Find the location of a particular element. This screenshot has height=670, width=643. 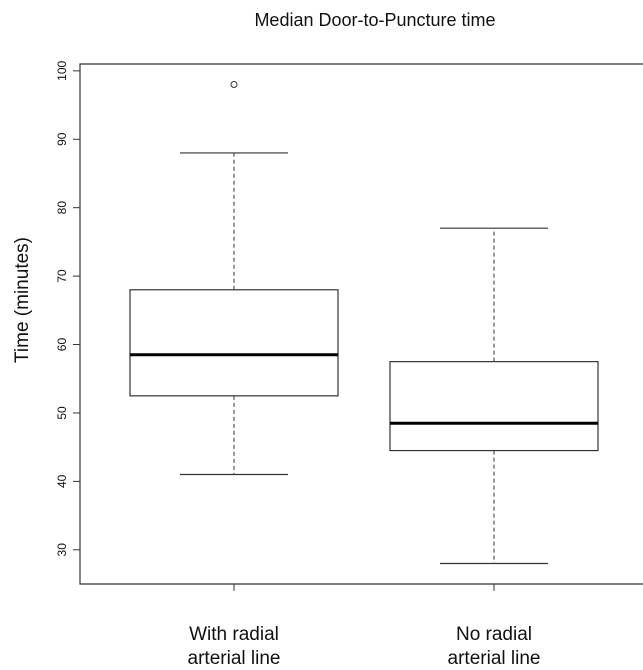

x-tick-label: With radial arterial line is located at coordinates (234, 646).